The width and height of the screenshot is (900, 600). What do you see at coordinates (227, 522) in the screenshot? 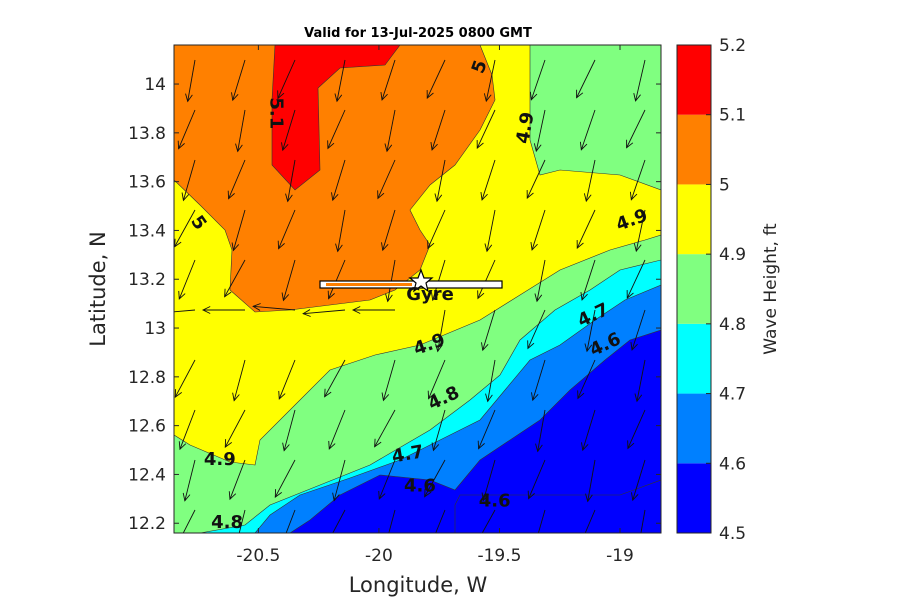
I see `contour-label: 4.8` at bounding box center [227, 522].